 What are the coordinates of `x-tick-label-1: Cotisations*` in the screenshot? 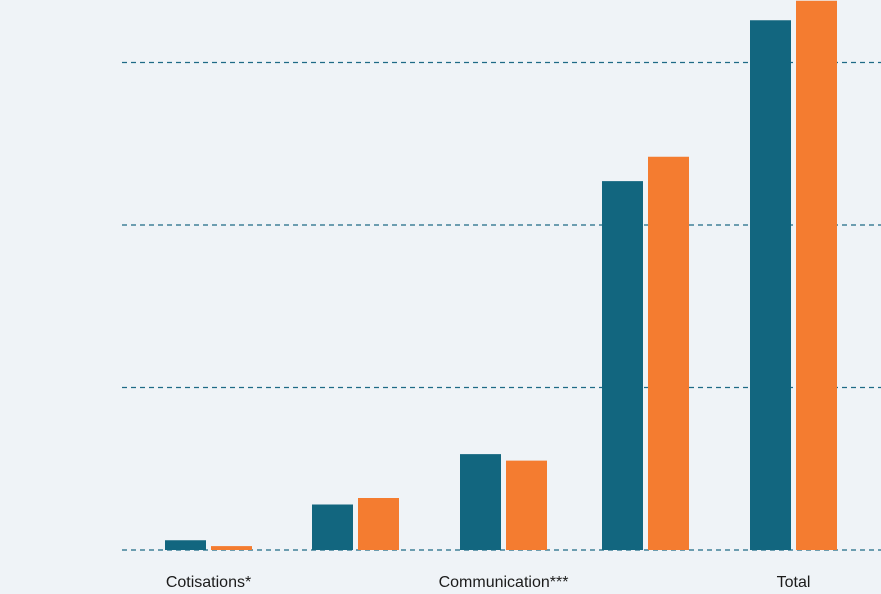 It's located at (208, 582).